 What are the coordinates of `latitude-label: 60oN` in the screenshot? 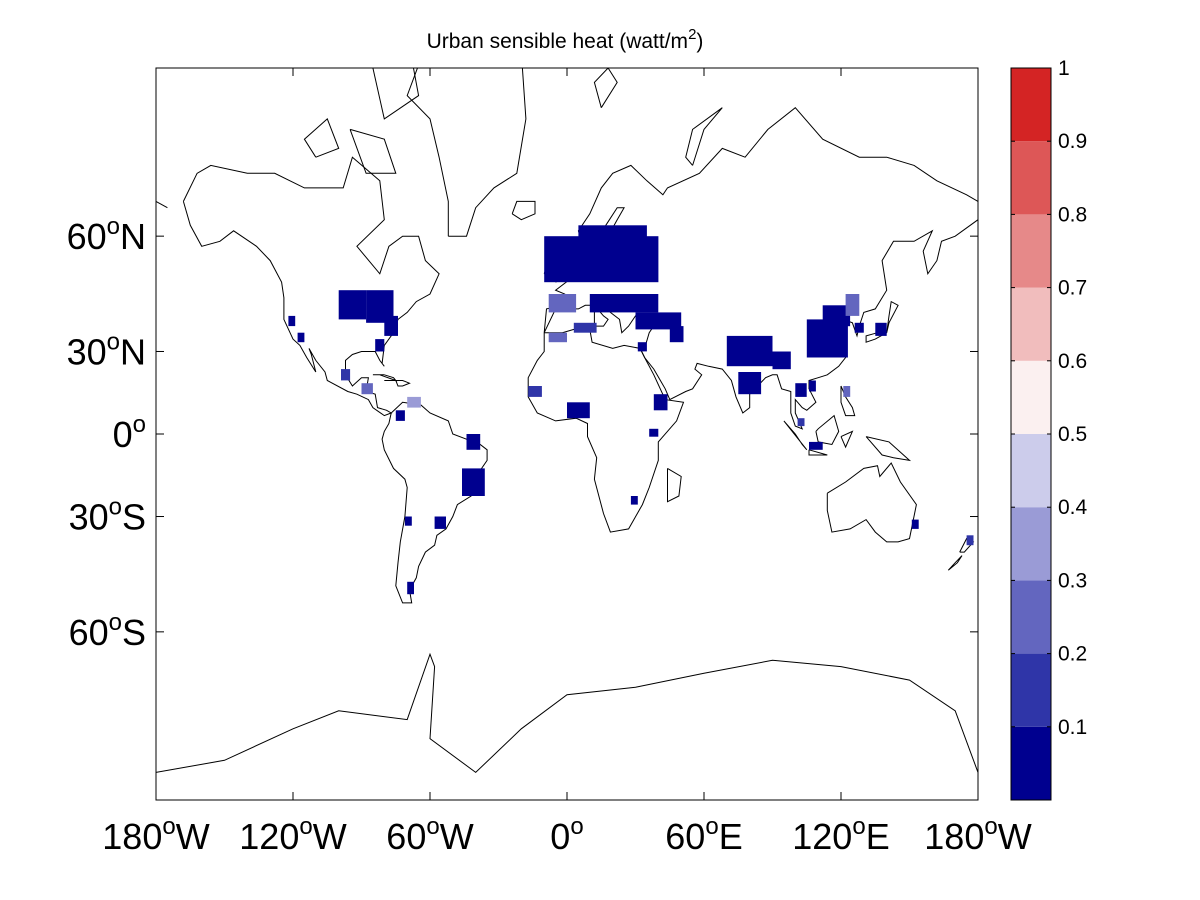 It's located at (106, 235).